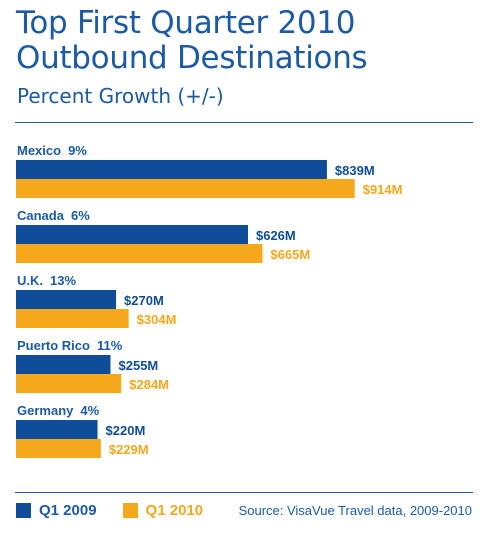 The height and width of the screenshot is (538, 486). I want to click on growth-label: 13%, so click(63, 280).